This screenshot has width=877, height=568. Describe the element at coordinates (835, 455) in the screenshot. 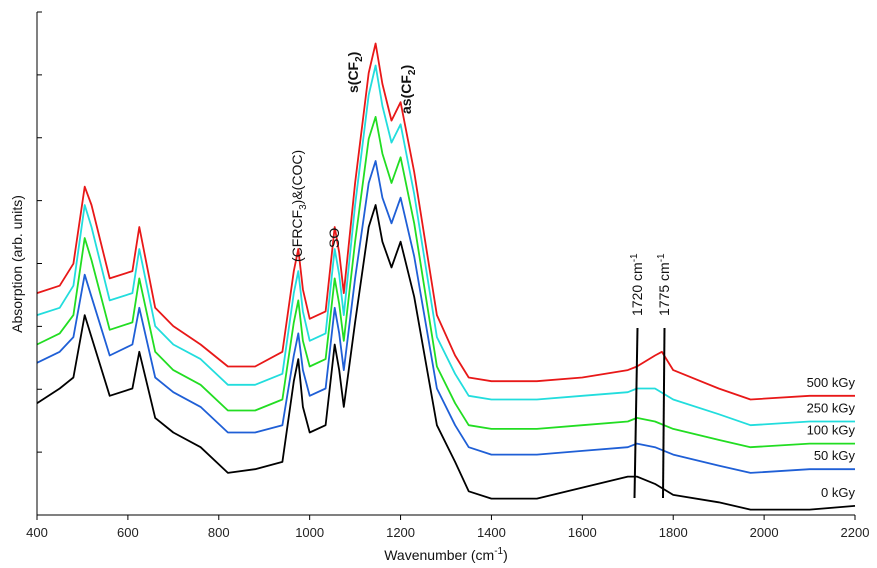

I see `series-label: 50 kGy` at that location.